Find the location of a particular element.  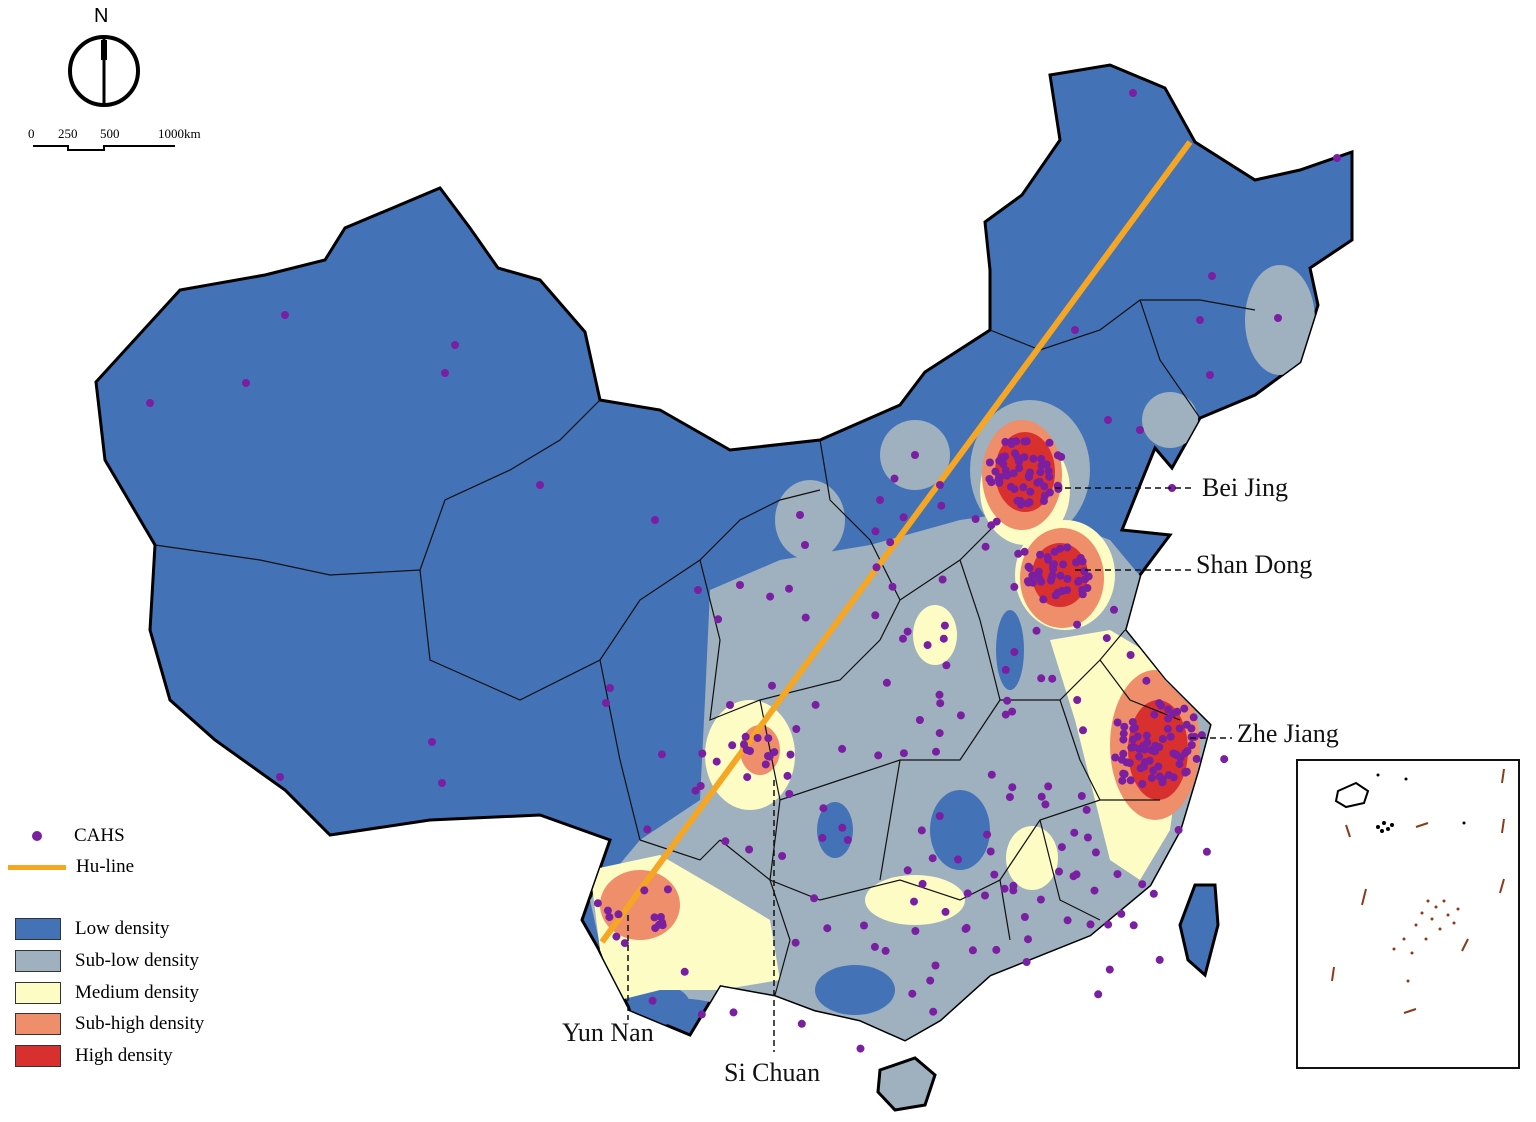

medium-density-swatch is located at coordinates (38, 993).